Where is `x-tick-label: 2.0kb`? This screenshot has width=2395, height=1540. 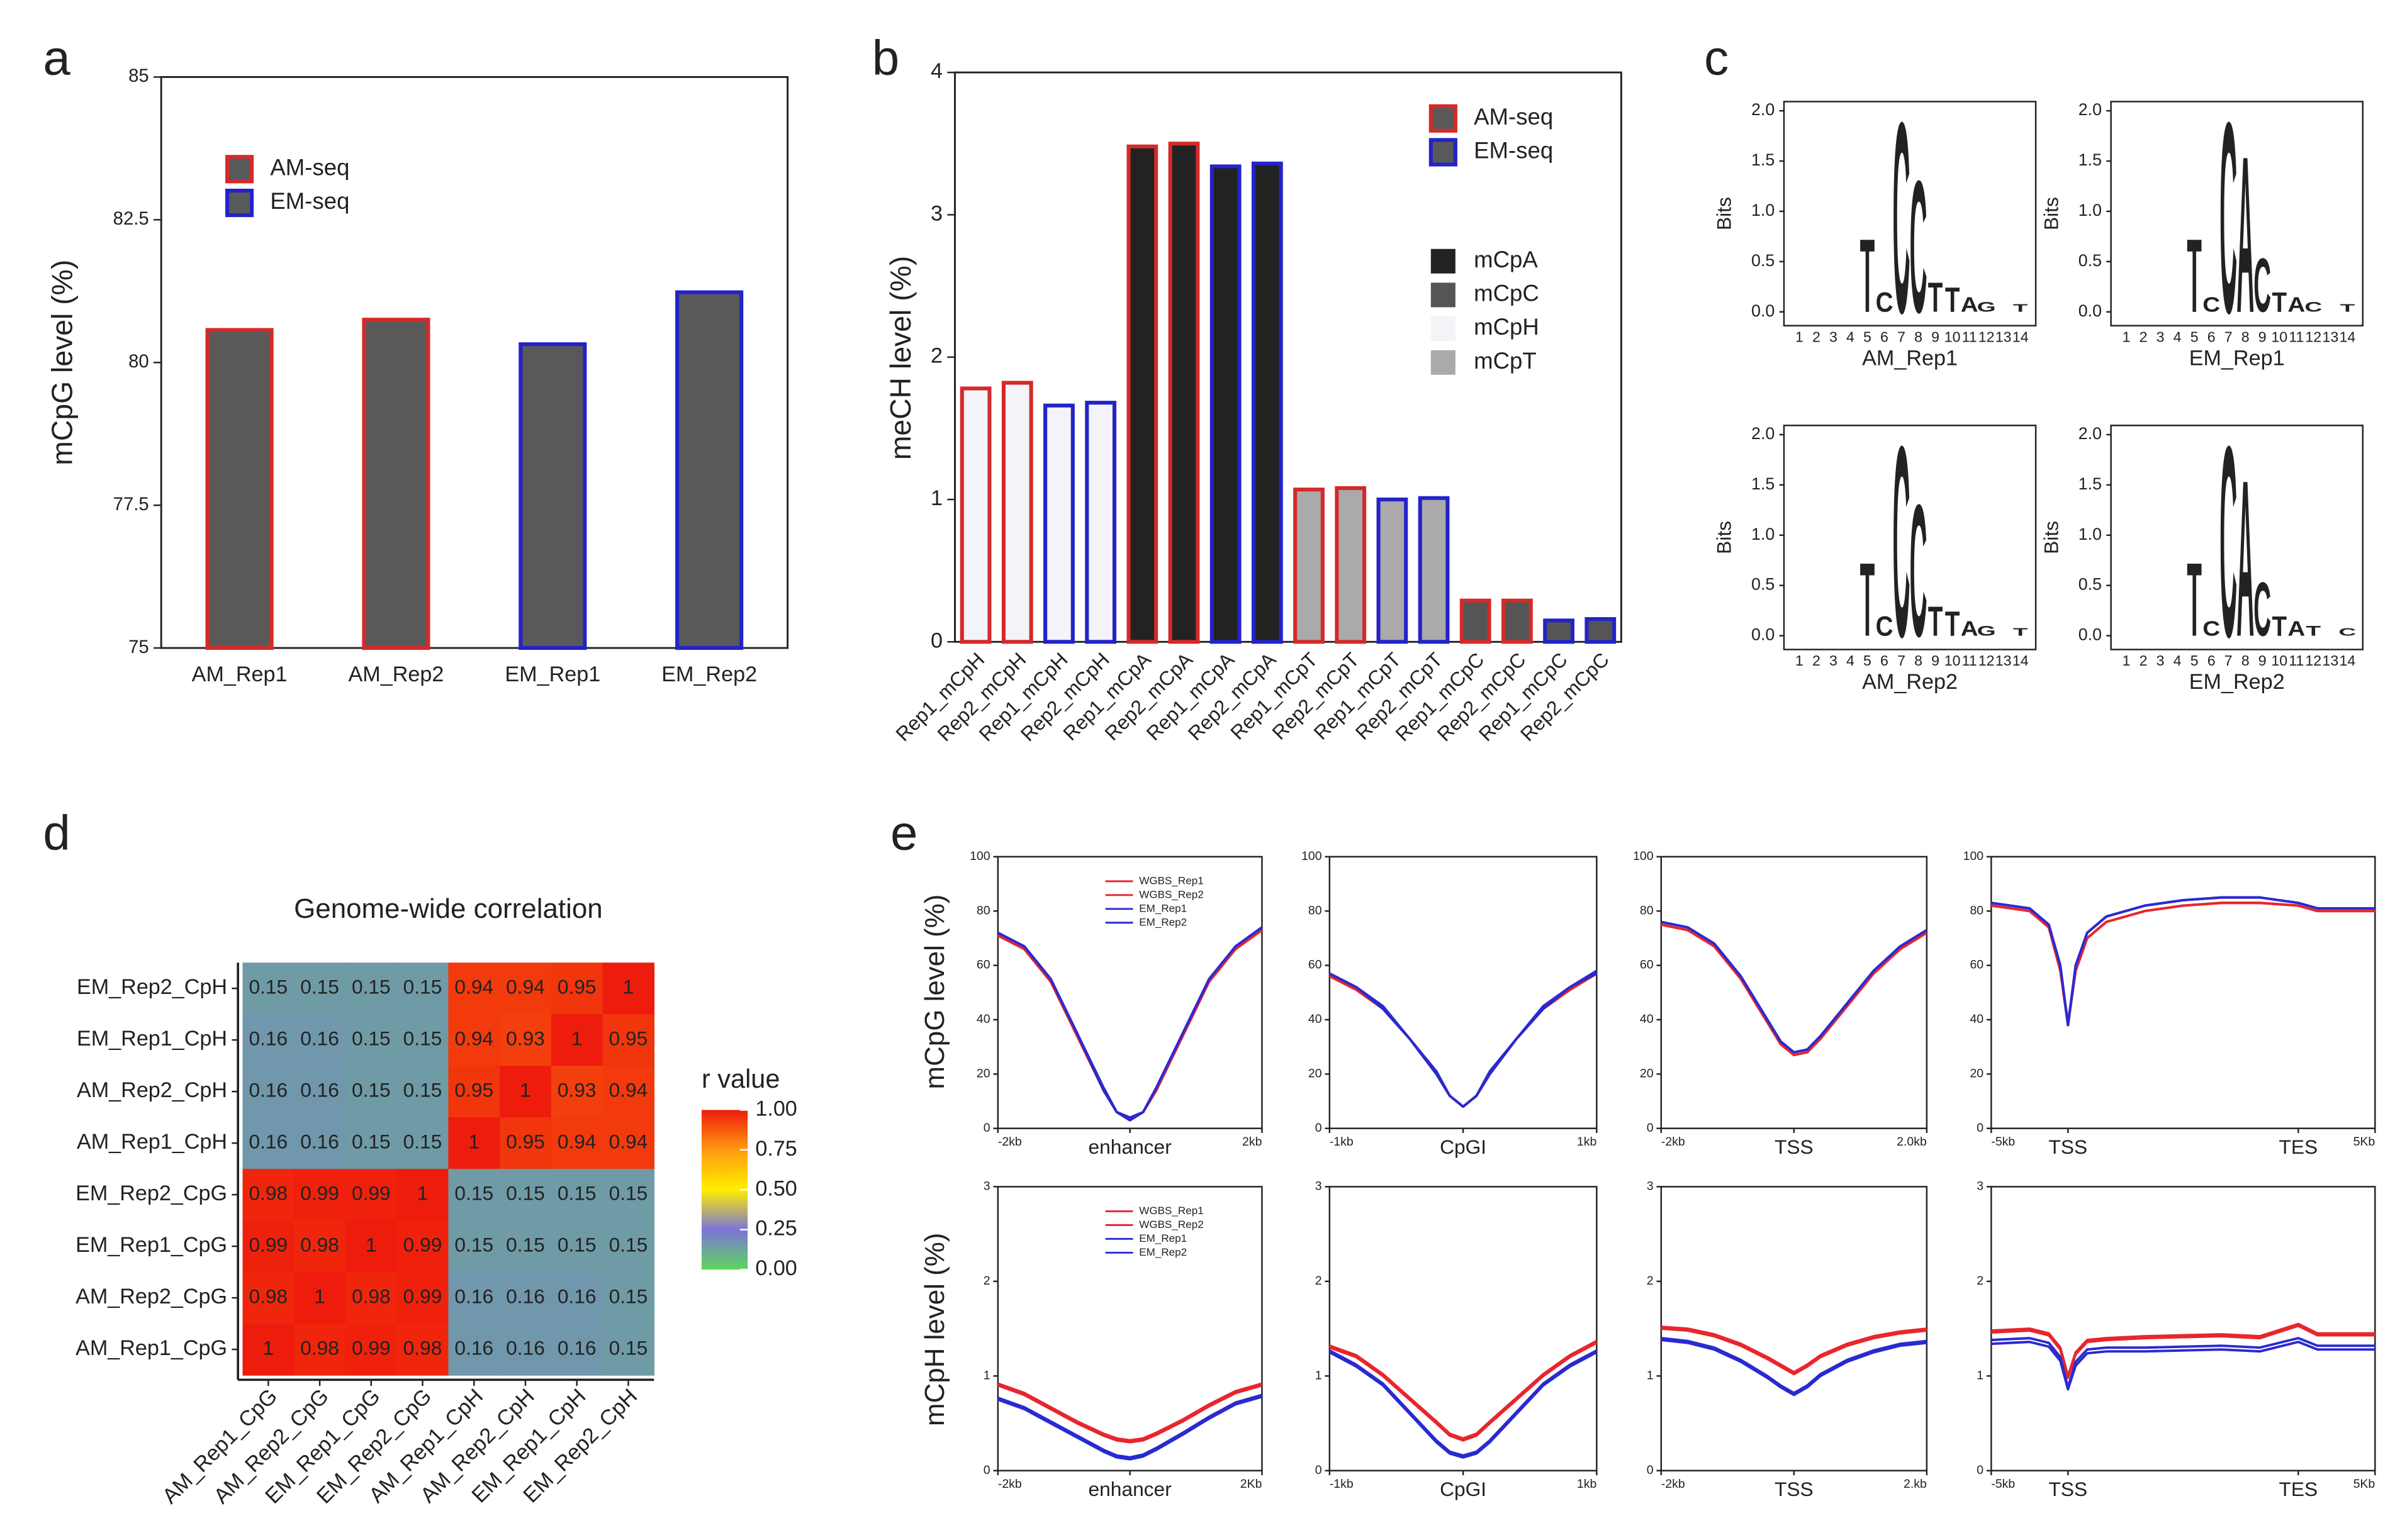
x-tick-label: 2.0kb is located at coordinates (1912, 1142).